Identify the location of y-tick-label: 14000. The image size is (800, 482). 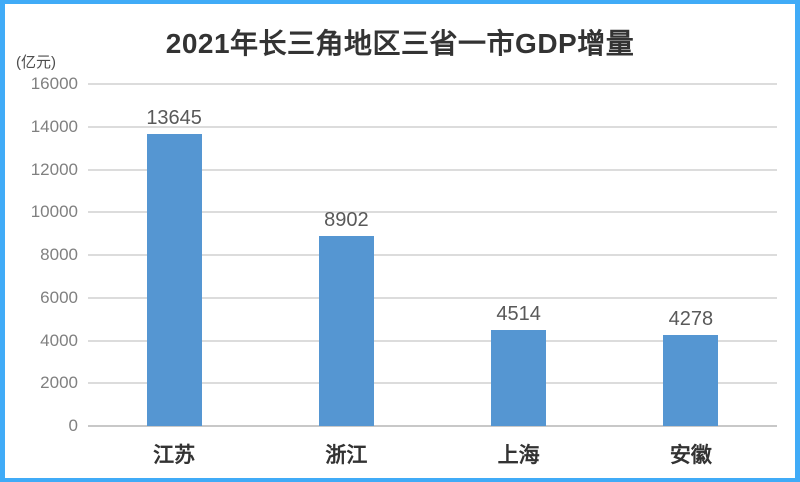
(54, 126).